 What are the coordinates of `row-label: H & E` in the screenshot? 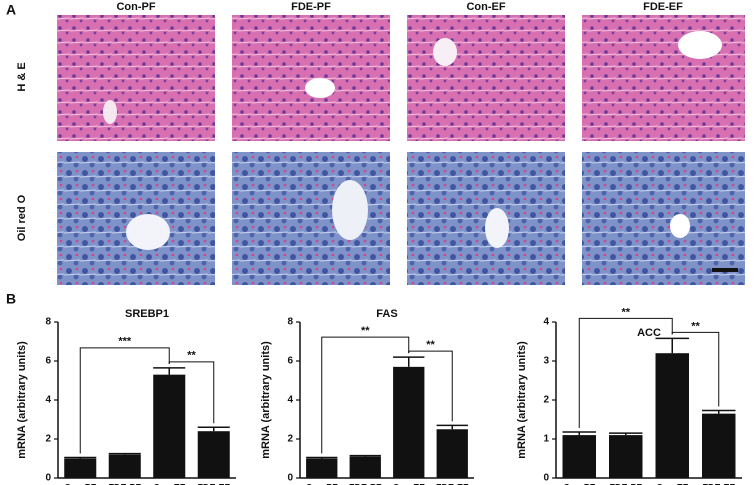 It's located at (22, 76).